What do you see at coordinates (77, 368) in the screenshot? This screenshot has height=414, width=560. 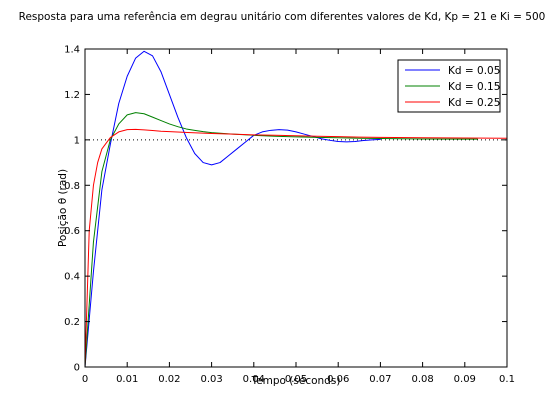 I see `y-tick-label: 0` at bounding box center [77, 368].